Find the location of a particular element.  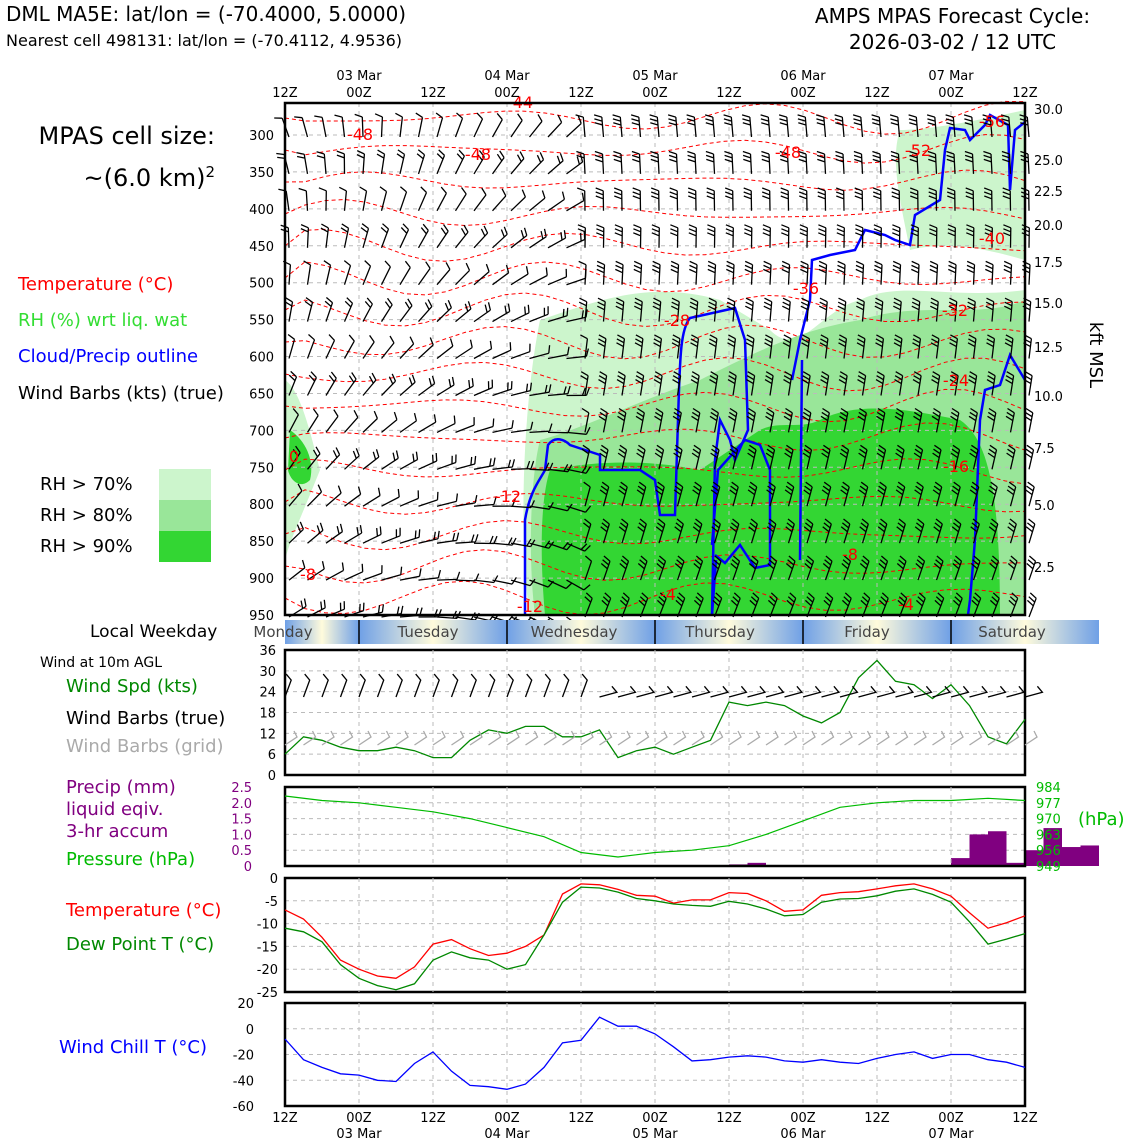

bottom-time-tick-7: 00Z is located at coordinates (803, 1118).